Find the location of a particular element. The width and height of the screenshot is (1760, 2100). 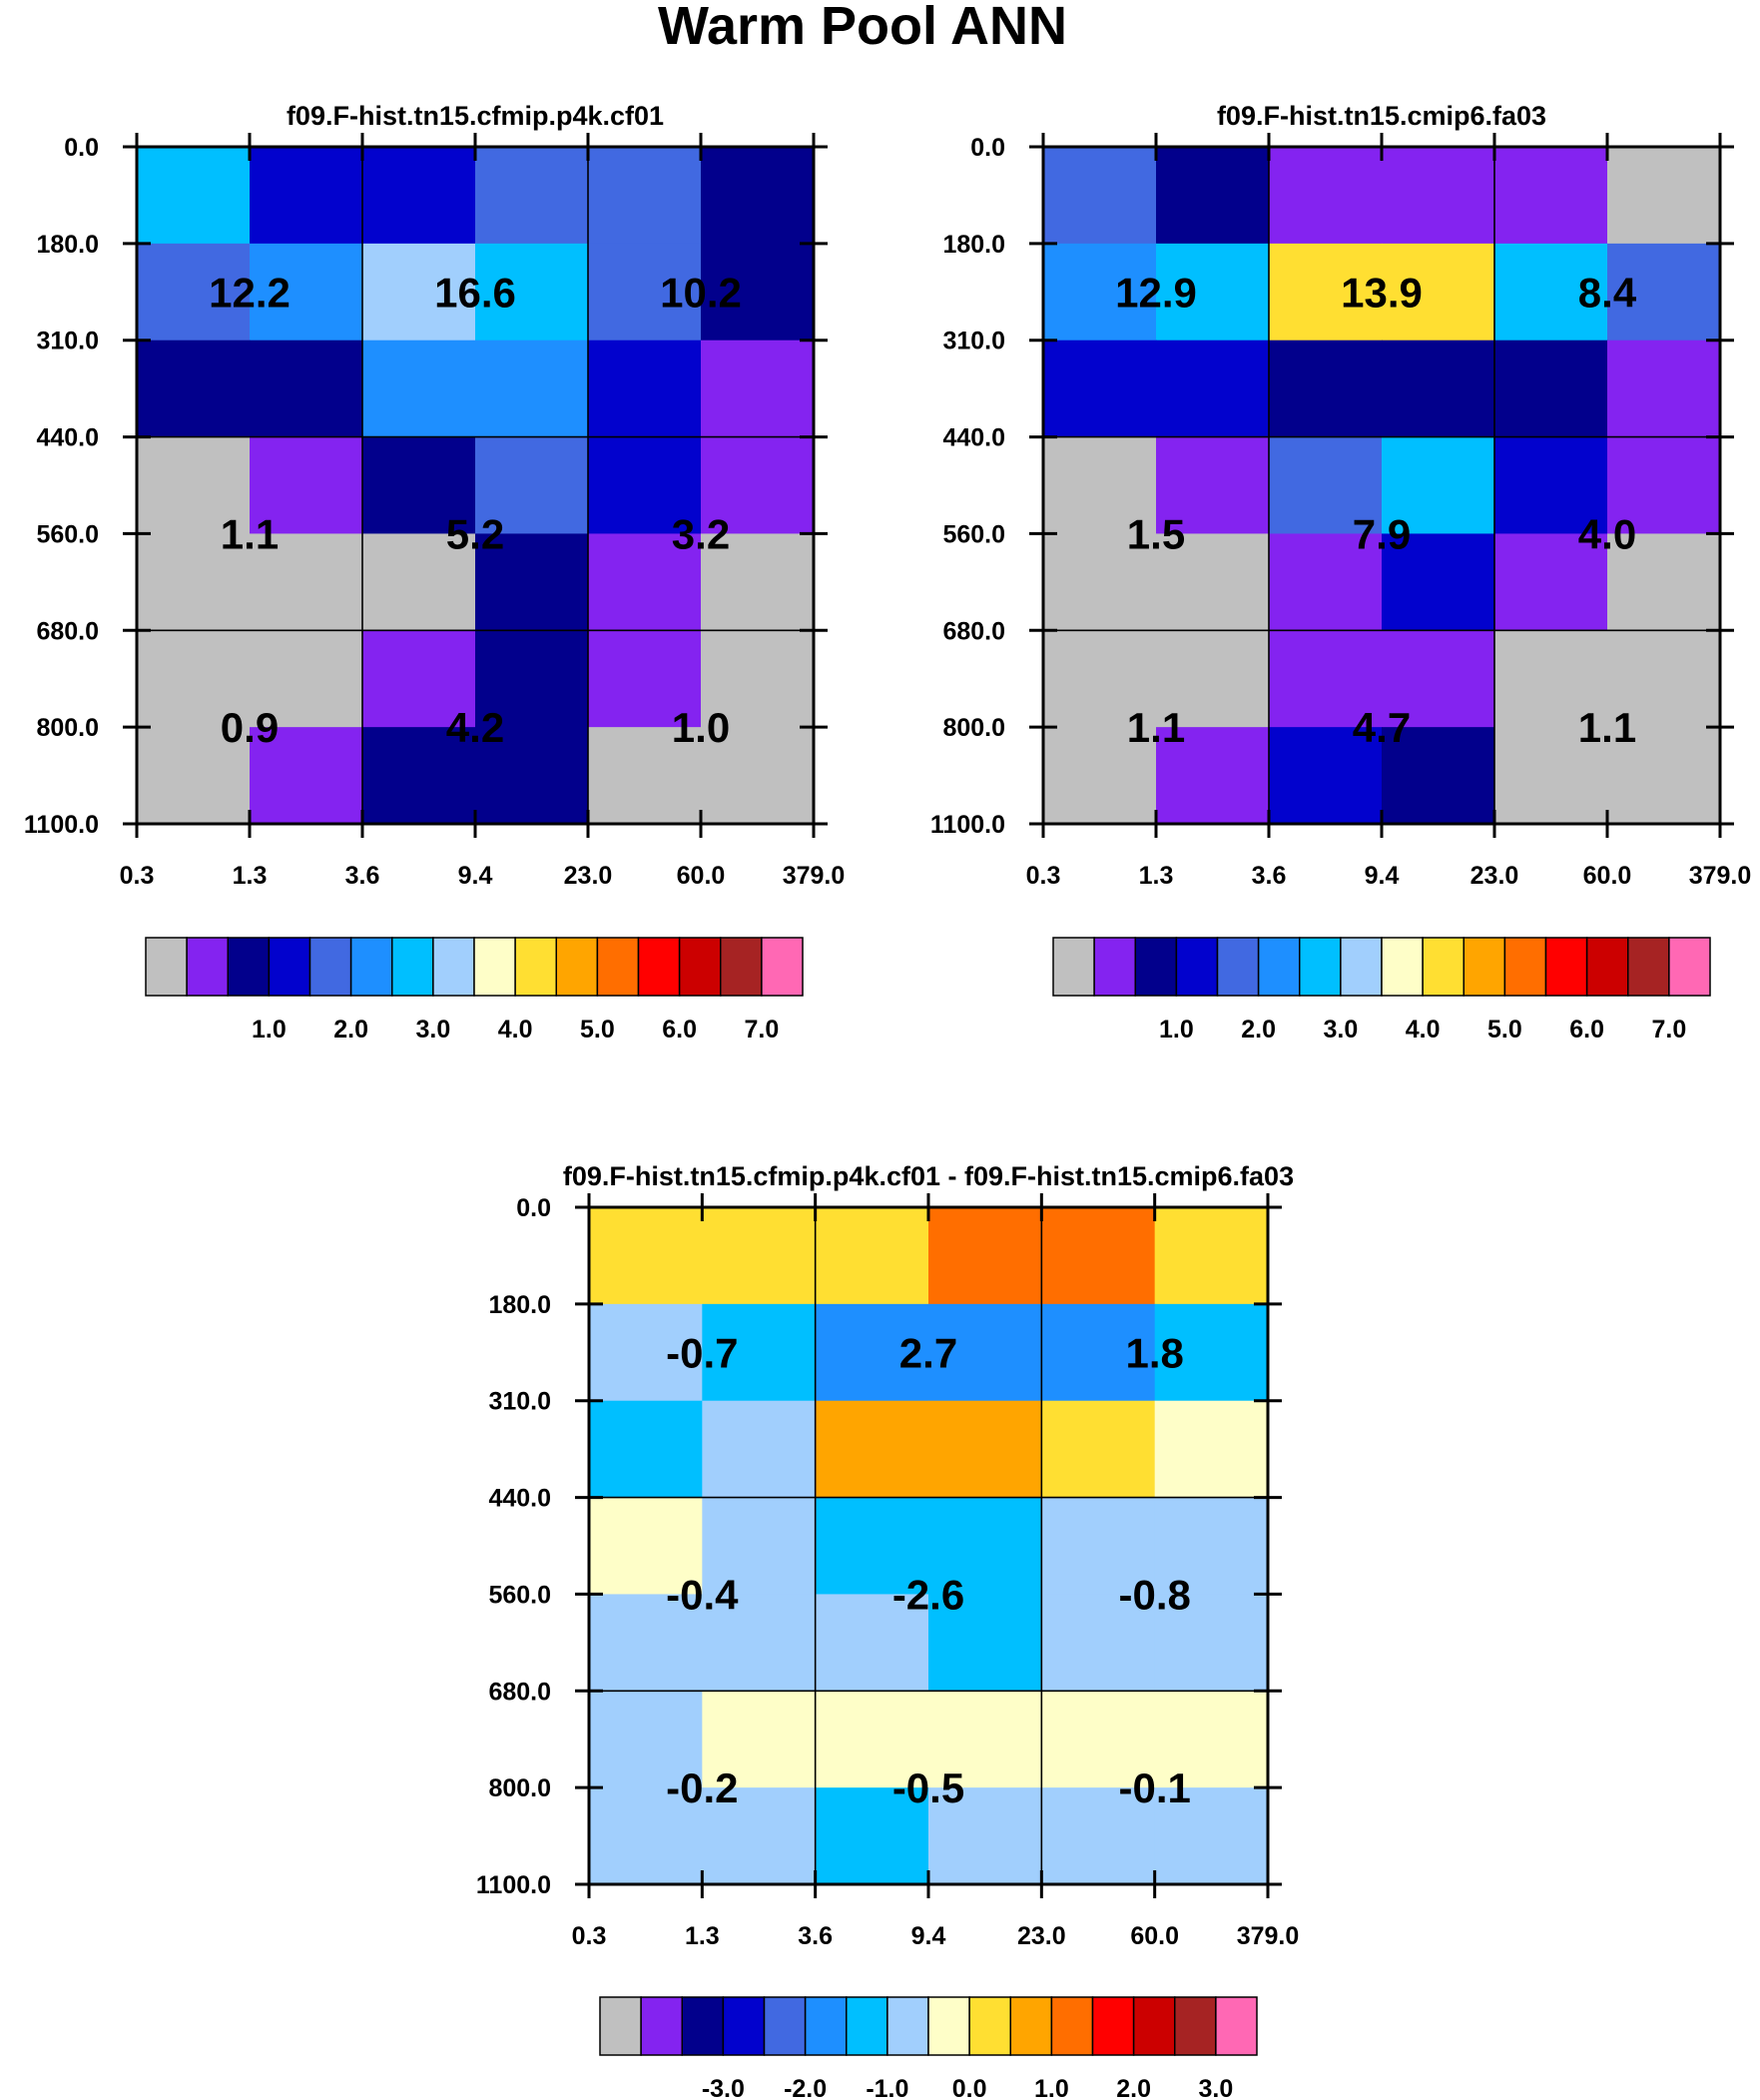

group-value-label: 1.0 is located at coordinates (701, 727).